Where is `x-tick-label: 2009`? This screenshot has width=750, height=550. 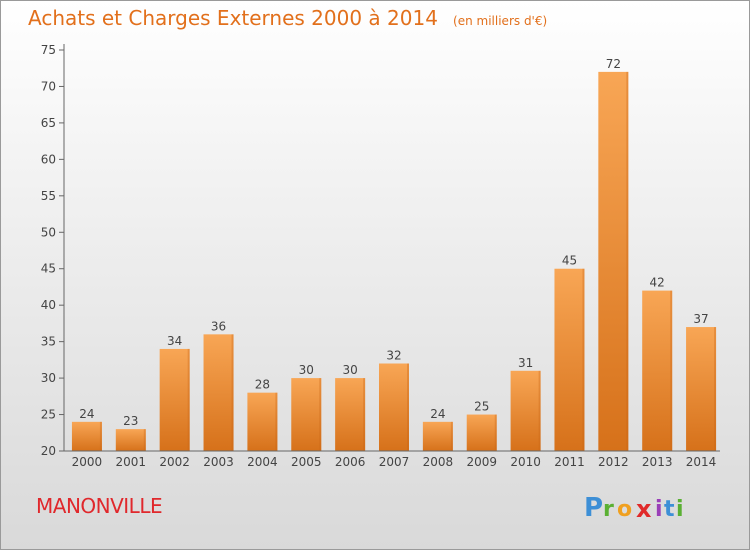 x-tick-label: 2009 is located at coordinates (481, 462).